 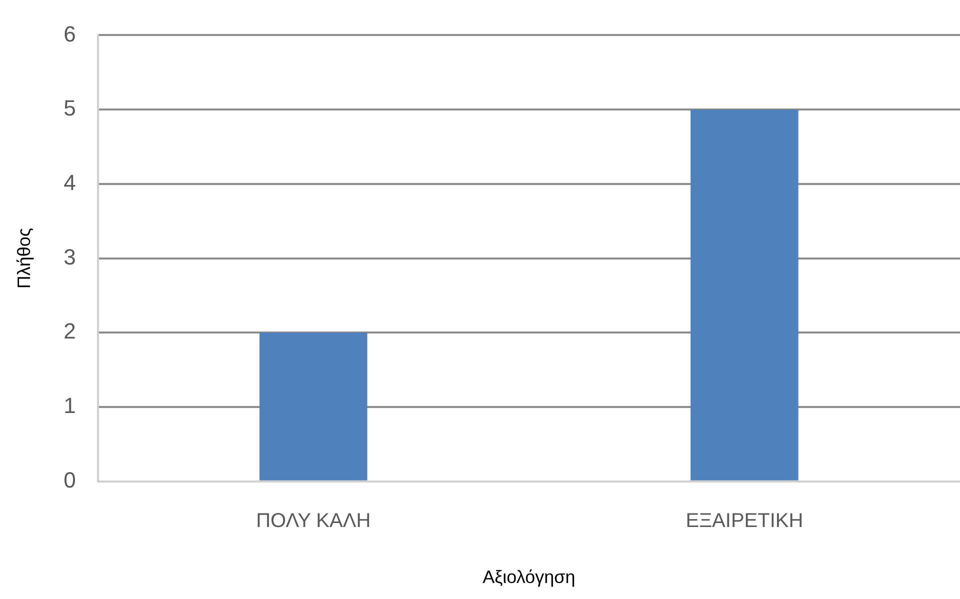 What do you see at coordinates (70, 33) in the screenshot?
I see `y-tick-label: 6` at bounding box center [70, 33].